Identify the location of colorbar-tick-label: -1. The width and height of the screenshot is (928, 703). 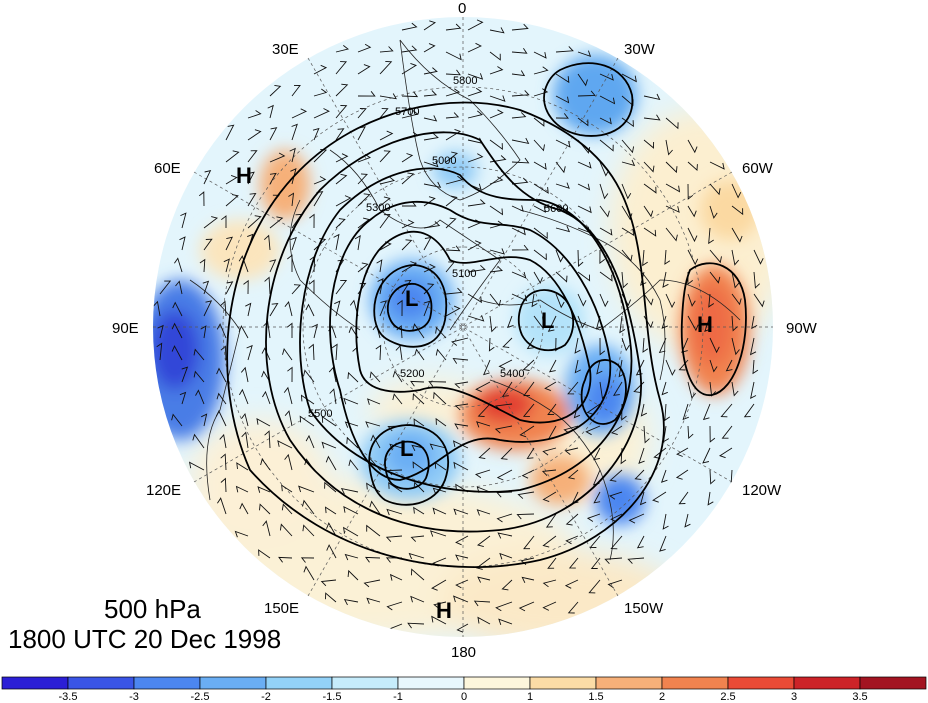
(398, 697).